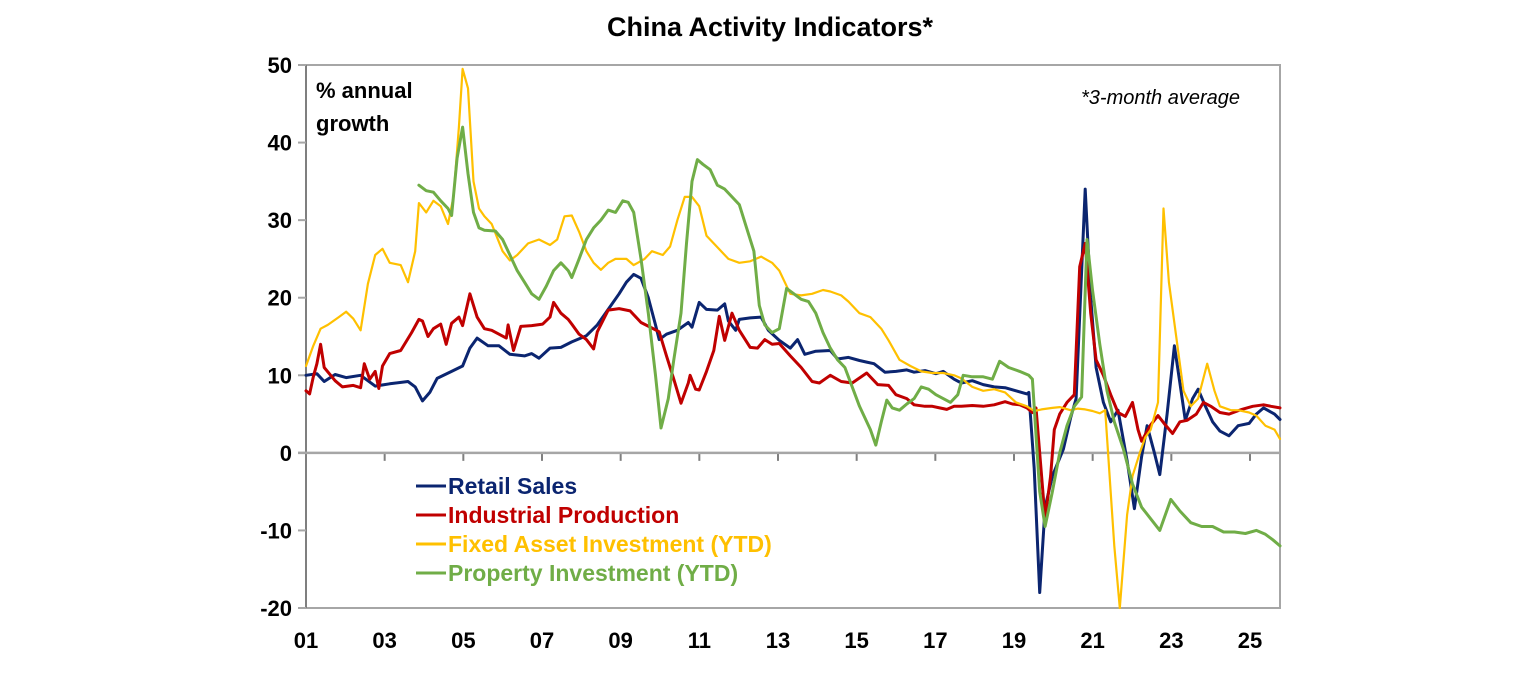 The height and width of the screenshot is (680, 1536). Describe the element at coordinates (306, 640) in the screenshot. I see `x-tick-label: 01` at that location.